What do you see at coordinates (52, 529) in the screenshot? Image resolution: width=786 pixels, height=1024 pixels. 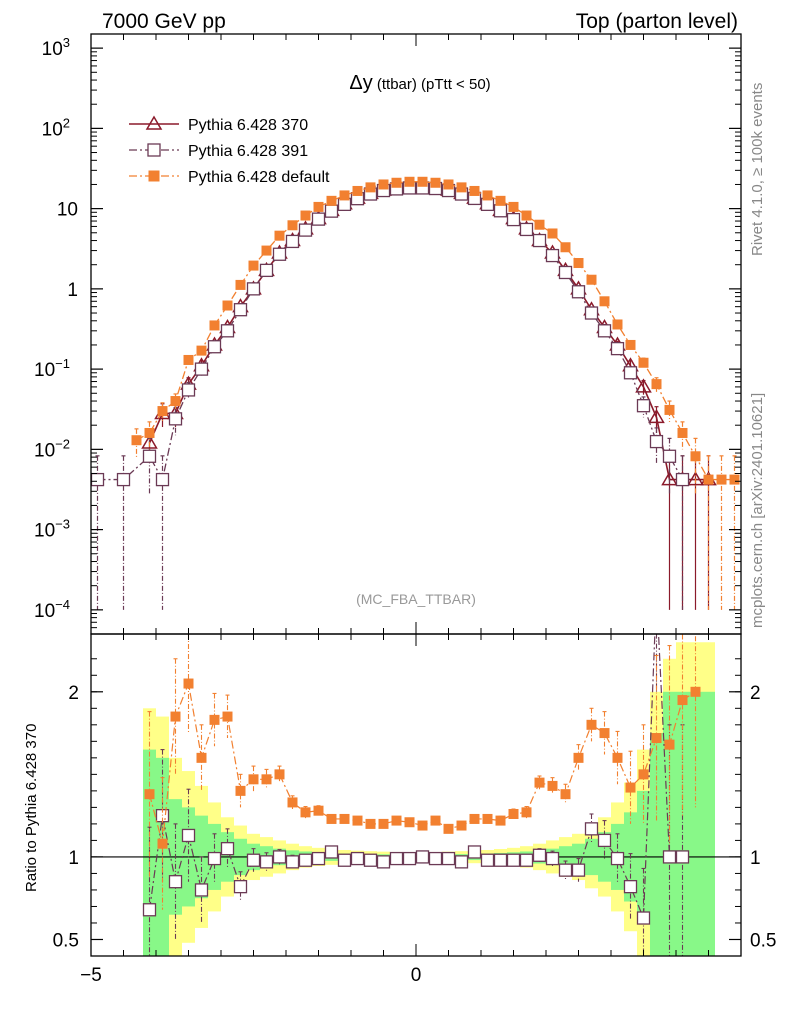 I see `y-tick-label: 10⁻³` at bounding box center [52, 529].